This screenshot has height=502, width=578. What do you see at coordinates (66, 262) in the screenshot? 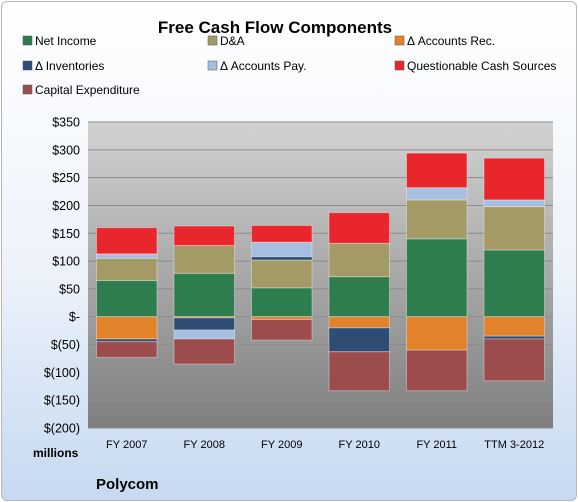
I see `y-tick-label: $100` at bounding box center [66, 262].